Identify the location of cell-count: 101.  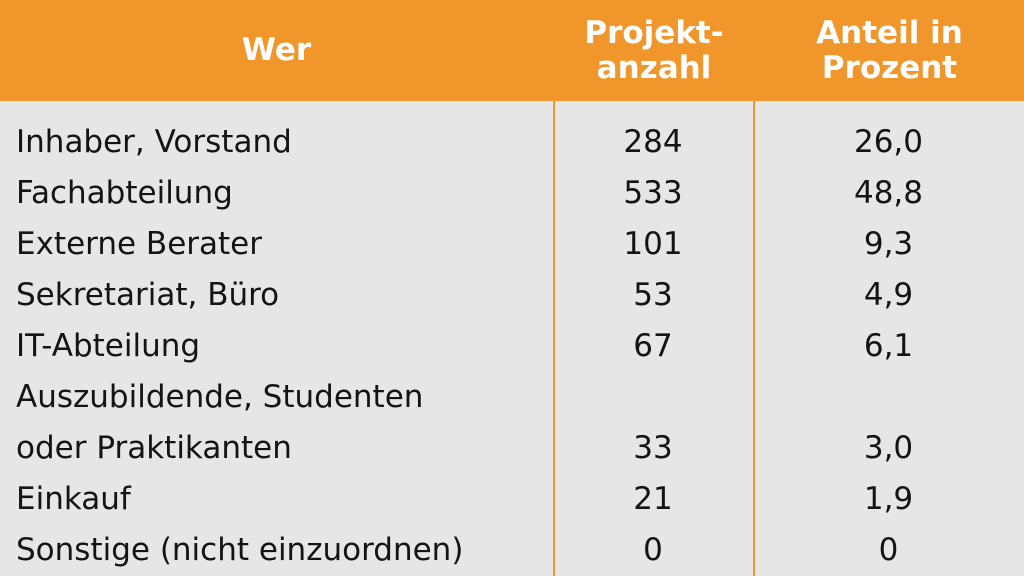
(653, 244).